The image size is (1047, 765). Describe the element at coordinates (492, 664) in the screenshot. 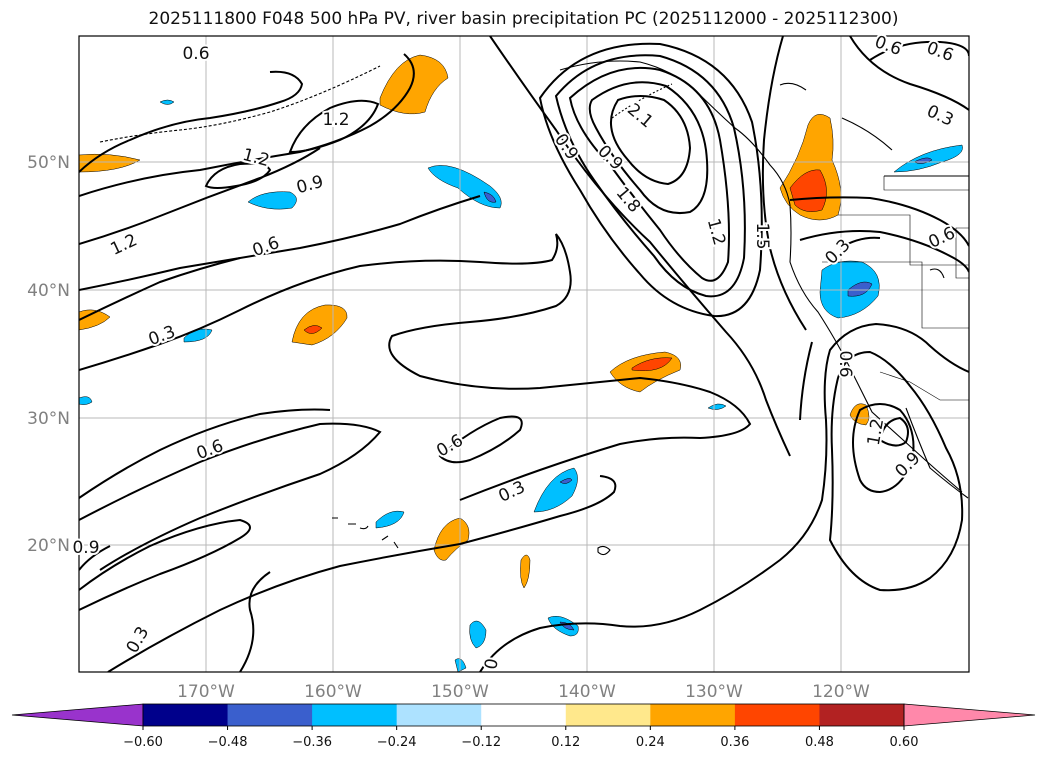

I see `contour-label: 0` at that location.